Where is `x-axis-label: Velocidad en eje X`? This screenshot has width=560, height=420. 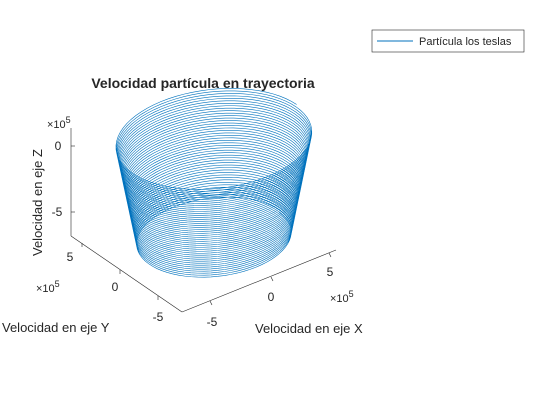 x-axis-label: Velocidad en eje X is located at coordinates (309, 328).